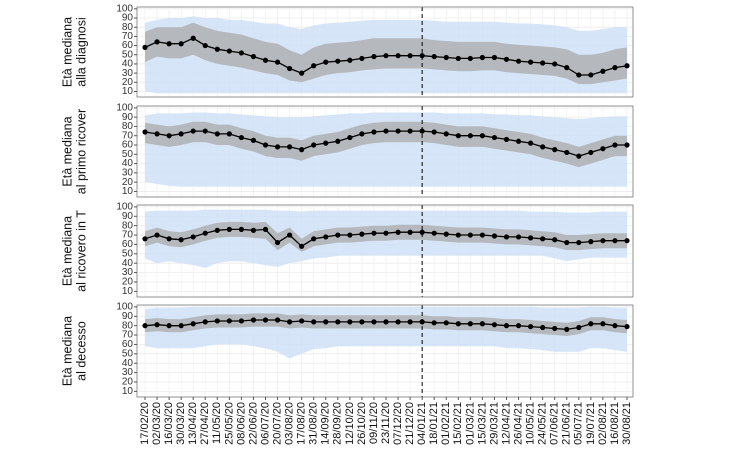 This screenshot has width=736, height=456. I want to click on x-tick-label: 30/03/20, so click(181, 423).